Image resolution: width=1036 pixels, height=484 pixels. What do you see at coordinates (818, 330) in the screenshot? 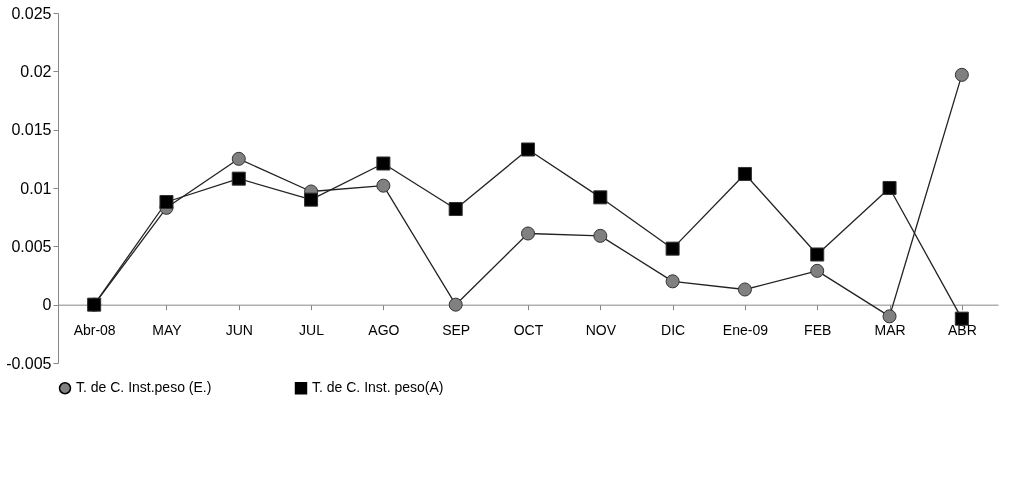
I see `x-tick-label: FEB` at bounding box center [818, 330].